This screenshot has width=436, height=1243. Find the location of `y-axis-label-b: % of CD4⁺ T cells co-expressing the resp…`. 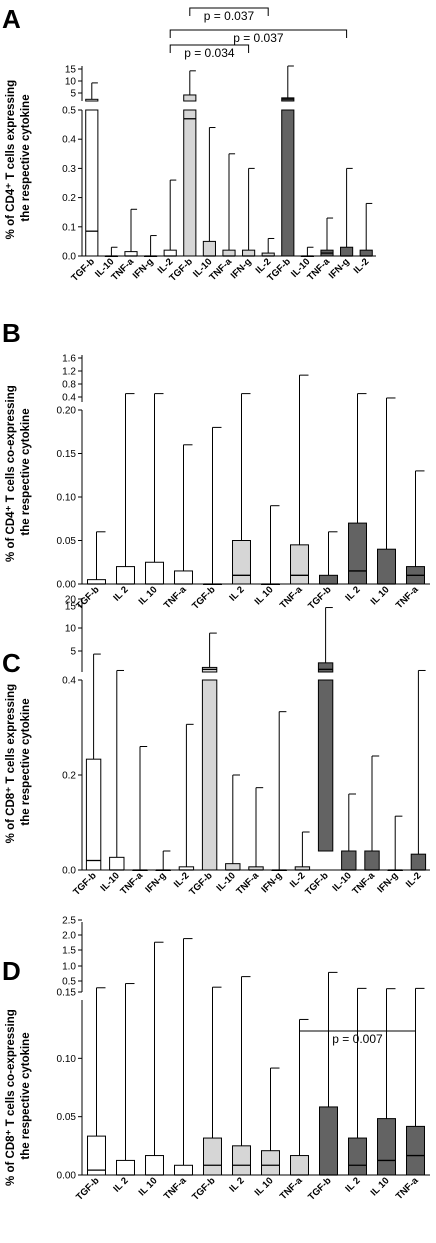

y-axis-label-b: % of CD4⁺ T cells co-expressing the resp… is located at coordinates (18, 472).